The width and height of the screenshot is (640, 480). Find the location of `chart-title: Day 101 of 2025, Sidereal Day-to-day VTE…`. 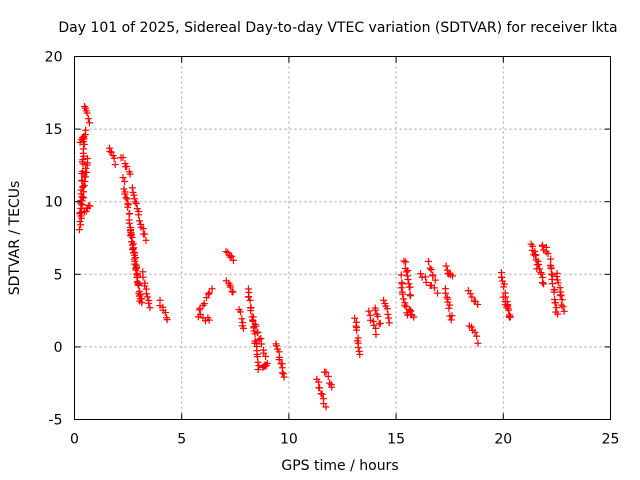

chart-title: Day 101 of 2025, Sidereal Day-to-day VTE… is located at coordinates (337, 28).